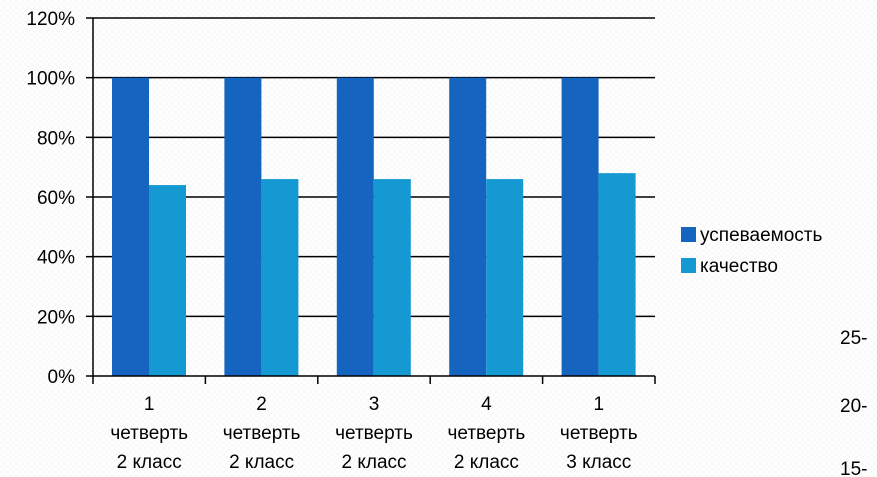 This screenshot has height=477, width=877. Describe the element at coordinates (739, 266) in the screenshot. I see `legend-label-kachestvo: качество` at that location.